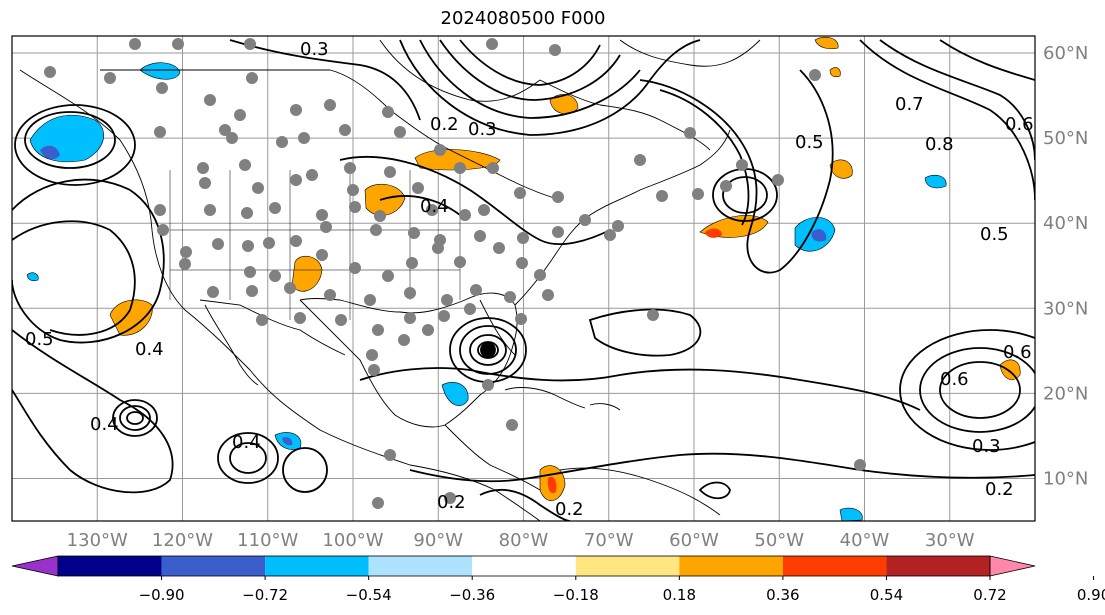  Describe the element at coordinates (782, 595) in the screenshot. I see `colorbar-tick-label: 0.36` at that location.